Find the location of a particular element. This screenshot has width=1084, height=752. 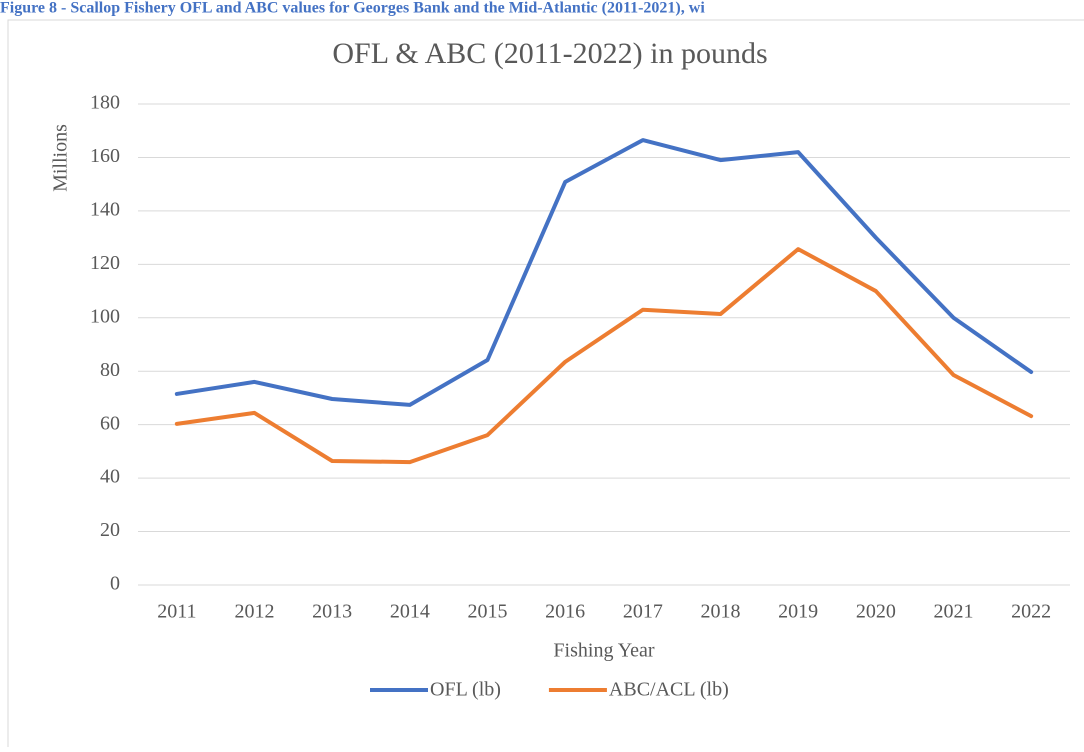

x-tick-label: 2020 is located at coordinates (876, 612).